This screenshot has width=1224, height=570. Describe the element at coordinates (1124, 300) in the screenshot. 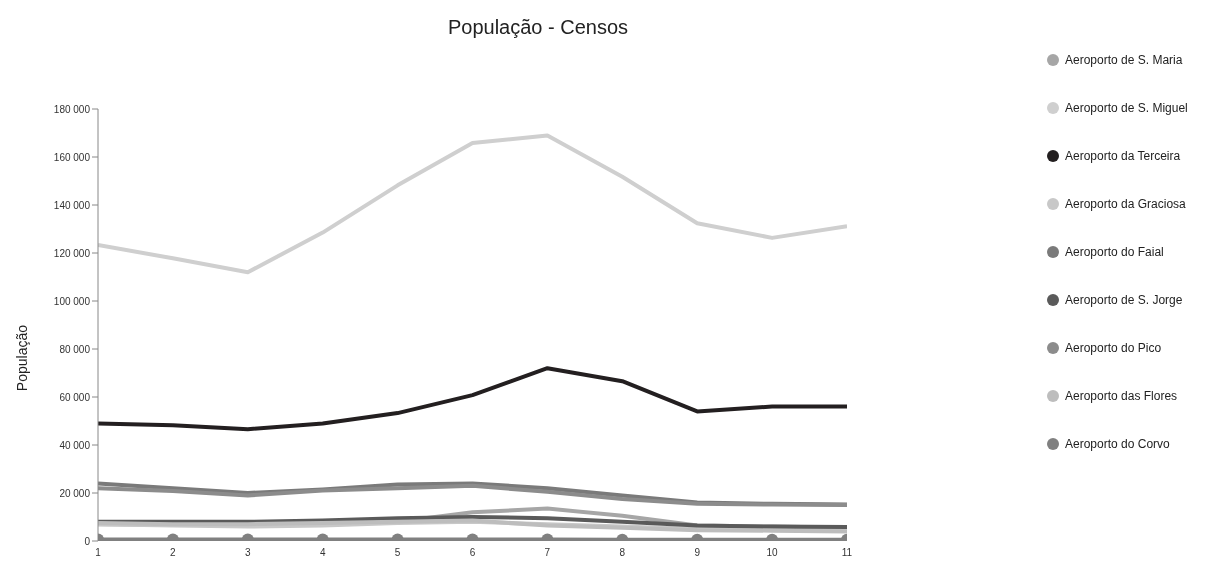

I see `legend-label: Aeroporto de S. Jorge` at that location.